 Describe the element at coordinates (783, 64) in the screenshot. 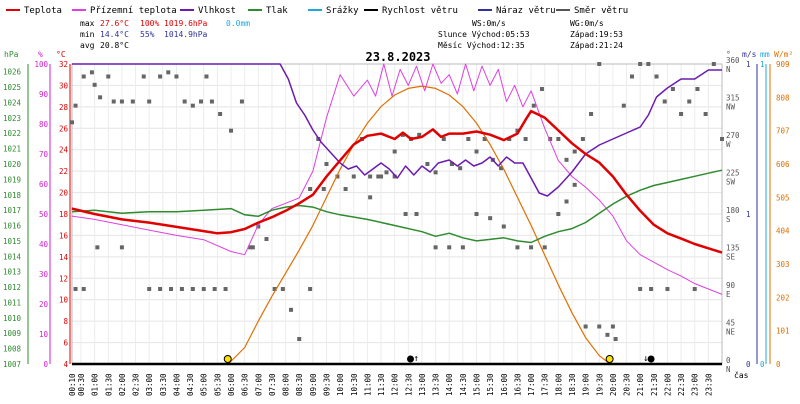

I see `solar-tick-label: 909` at that location.